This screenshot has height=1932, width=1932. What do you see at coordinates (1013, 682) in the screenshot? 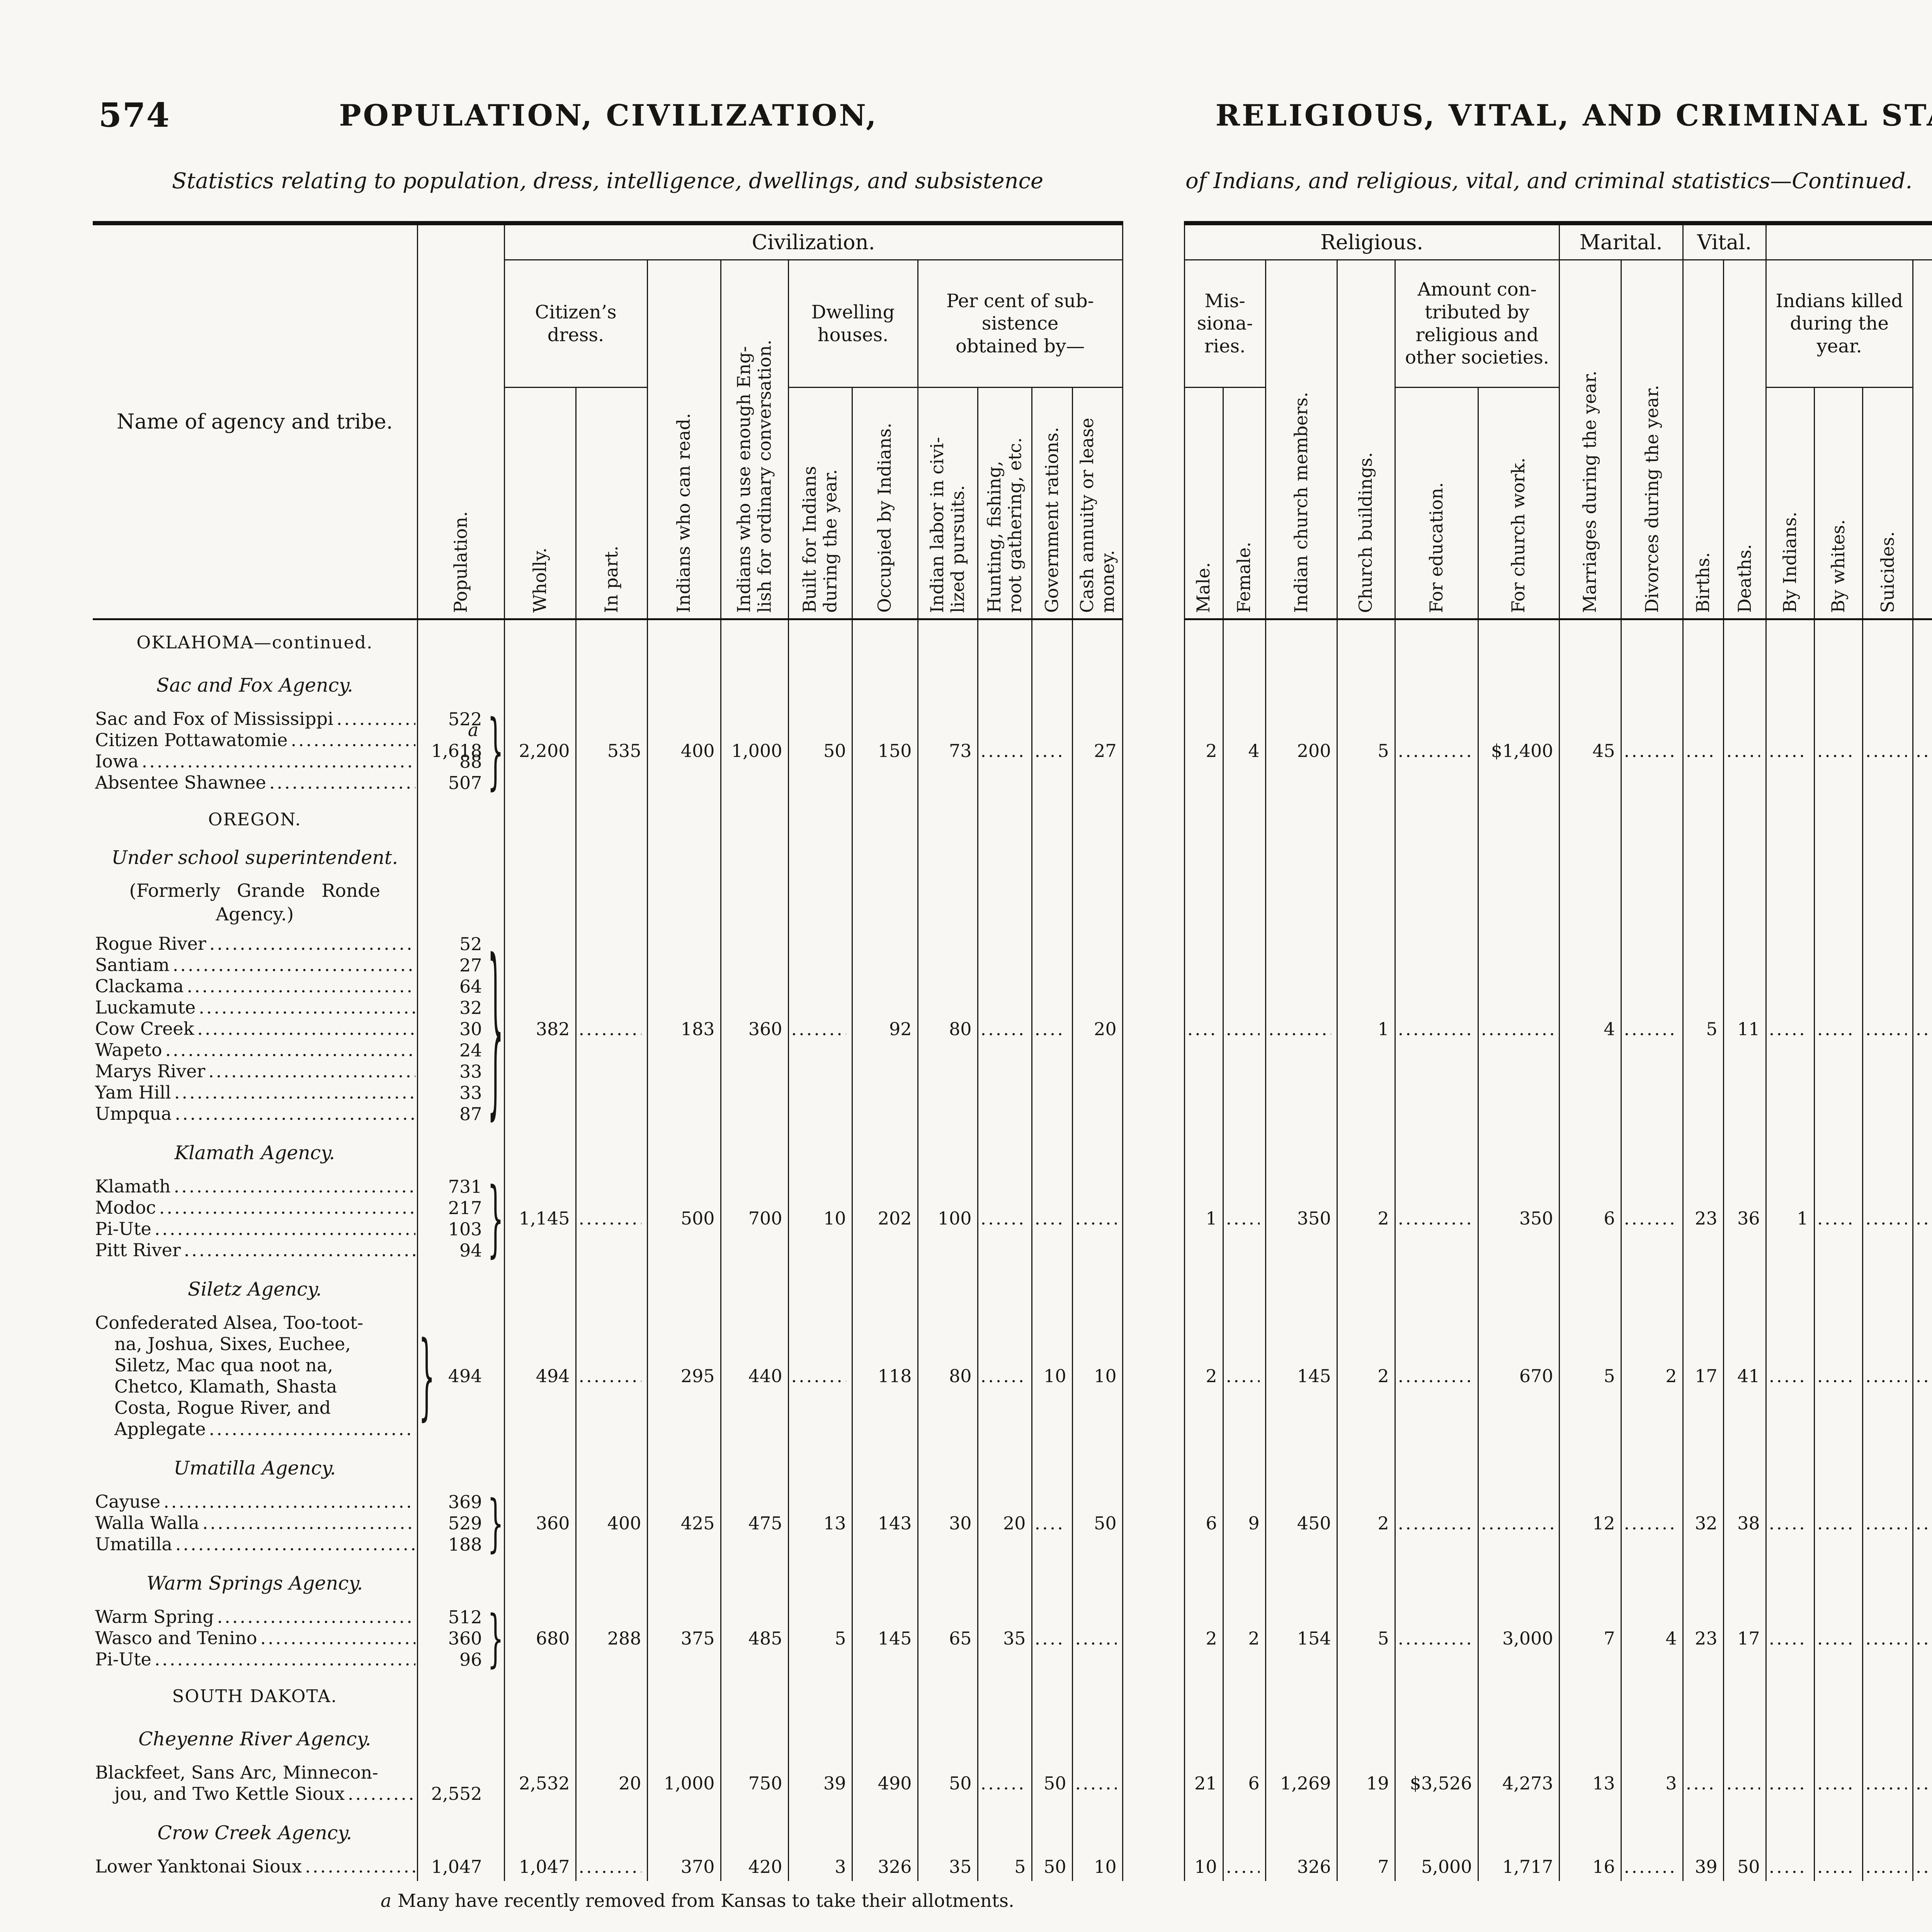
I see `agency-row: Sac and Fox Agency.` at bounding box center [1013, 682].